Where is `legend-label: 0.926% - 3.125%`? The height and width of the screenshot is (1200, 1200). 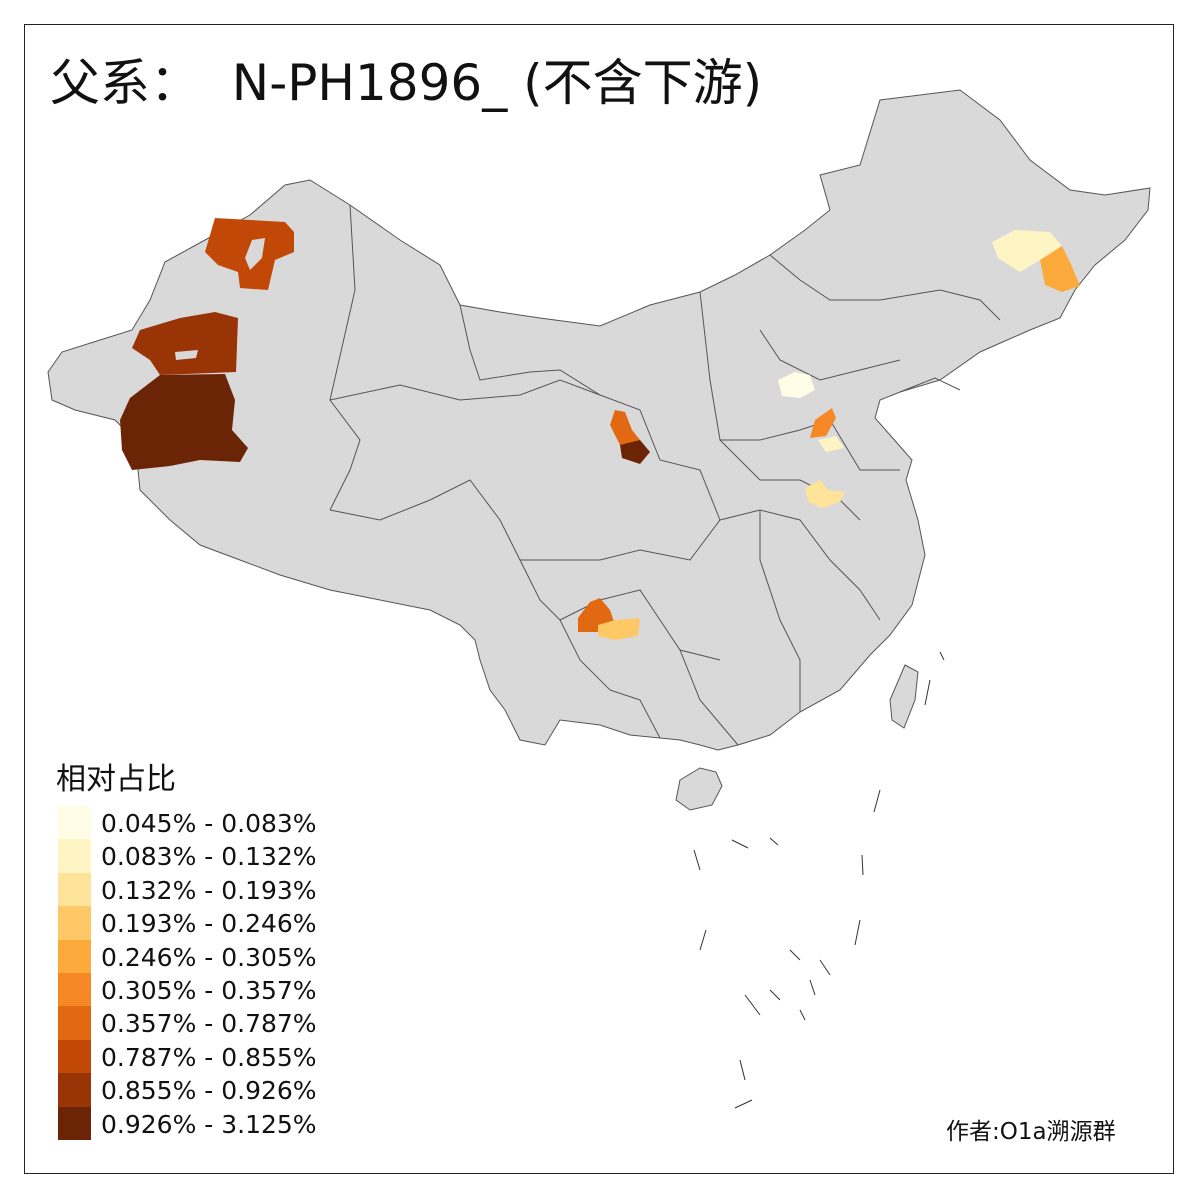 legend-label: 0.926% - 3.125% is located at coordinates (209, 1124).